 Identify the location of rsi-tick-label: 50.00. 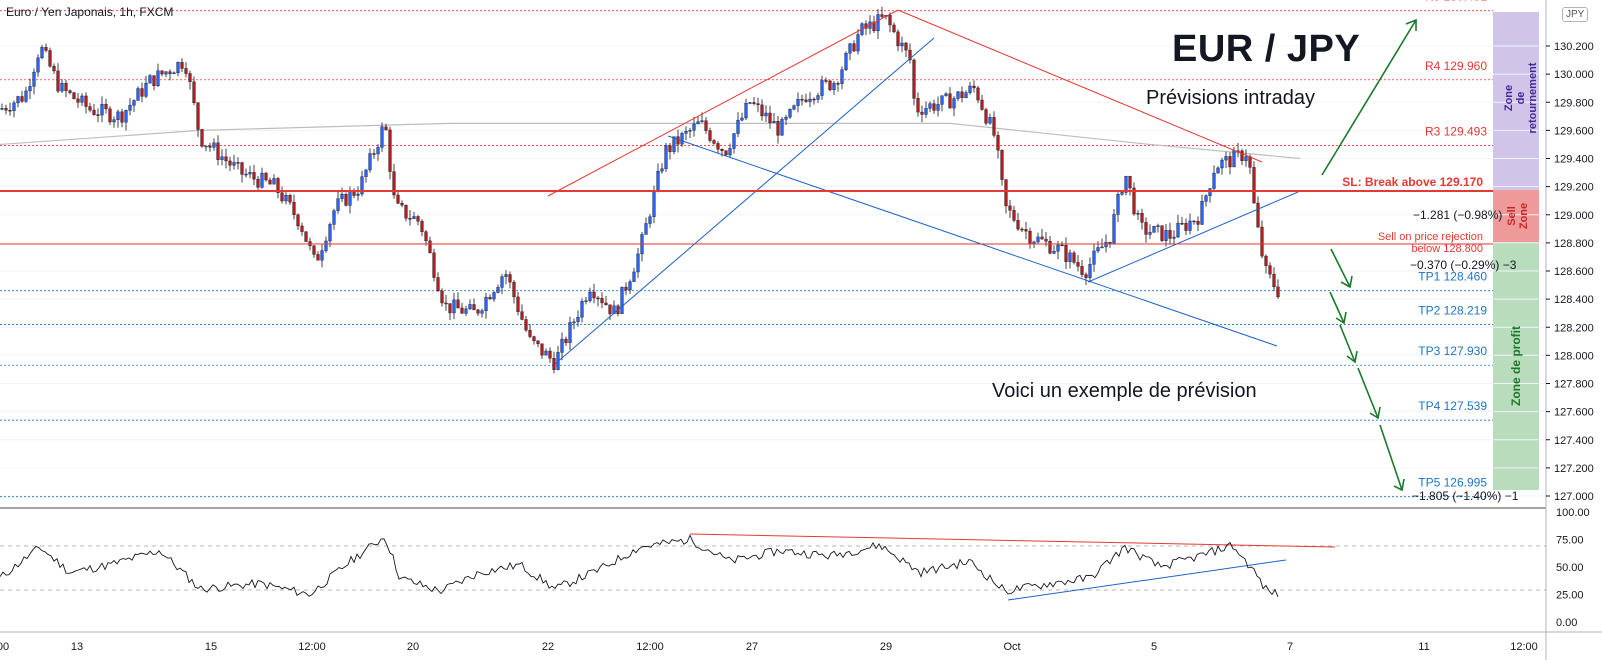
(1570, 568).